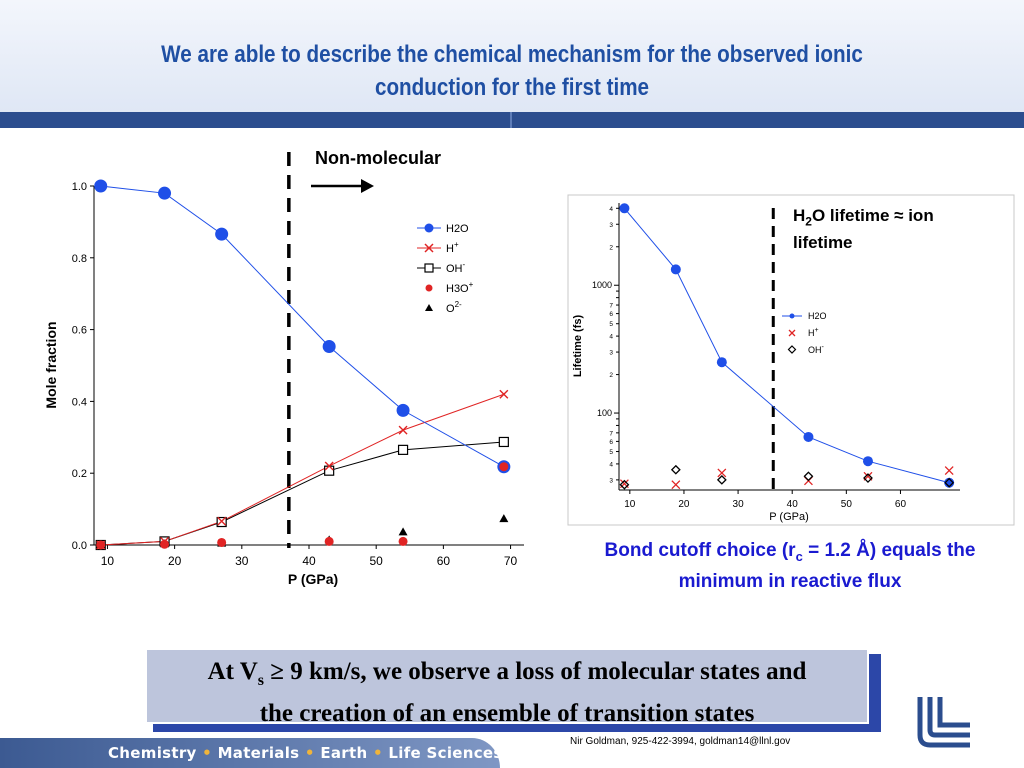 This screenshot has height=768, width=1024. What do you see at coordinates (739, 504) in the screenshot?
I see `right-x-tick-label: 30` at bounding box center [739, 504].